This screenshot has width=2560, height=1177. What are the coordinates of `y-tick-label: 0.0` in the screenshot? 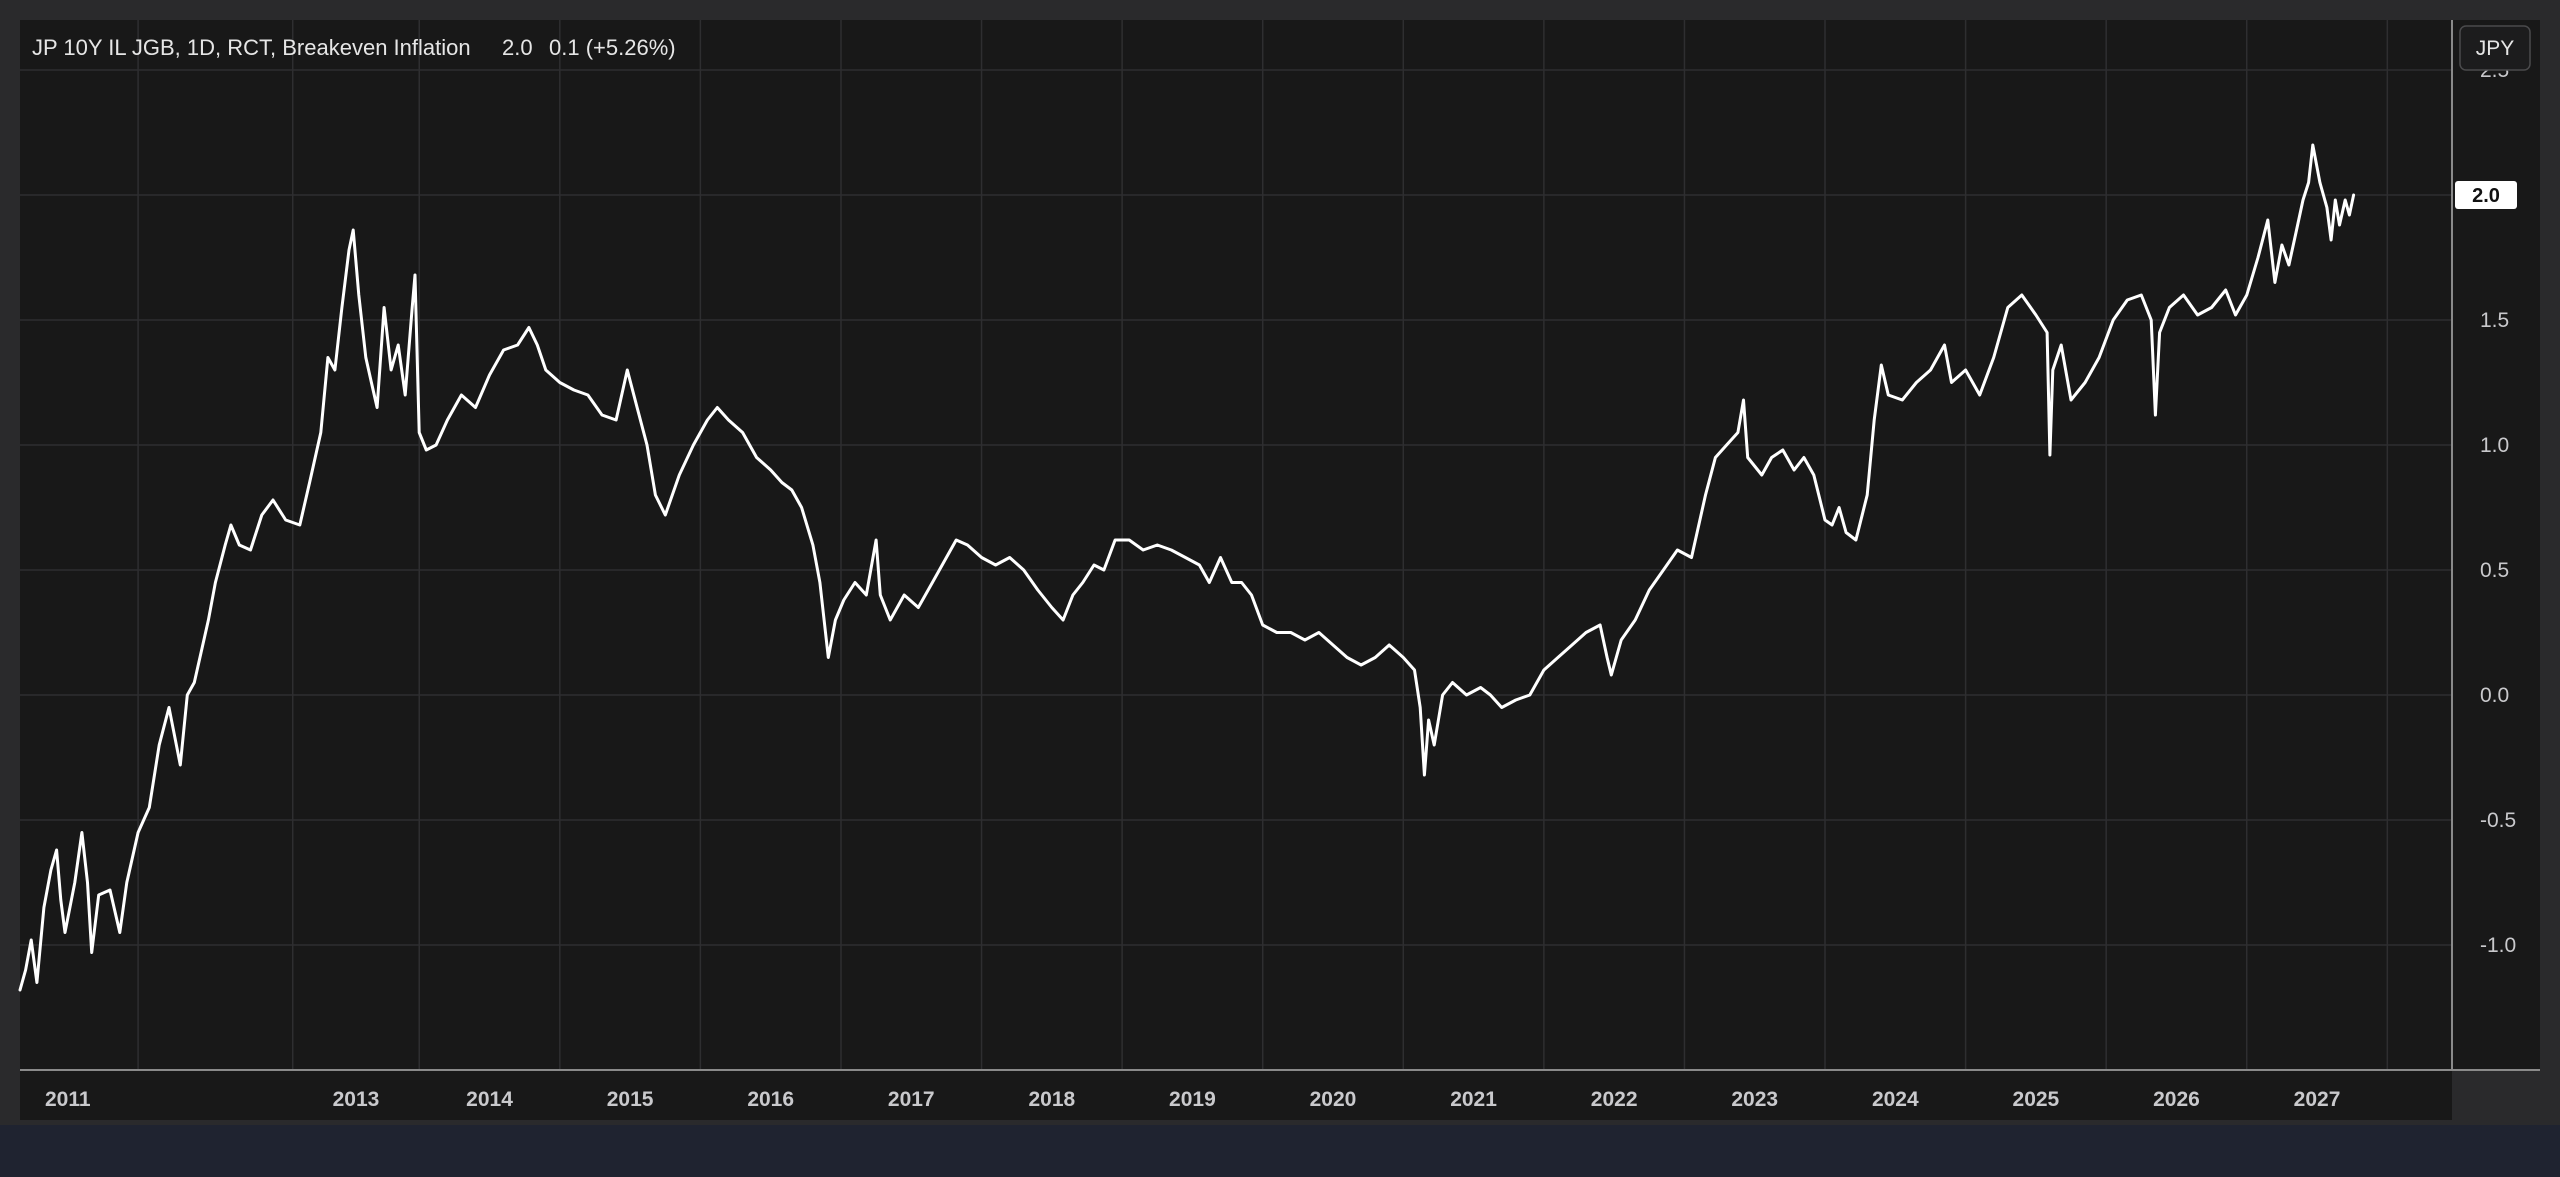 It's located at (2494, 695).